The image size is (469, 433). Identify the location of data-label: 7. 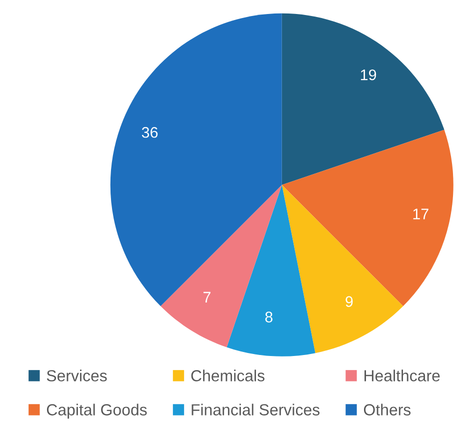
(207, 297).